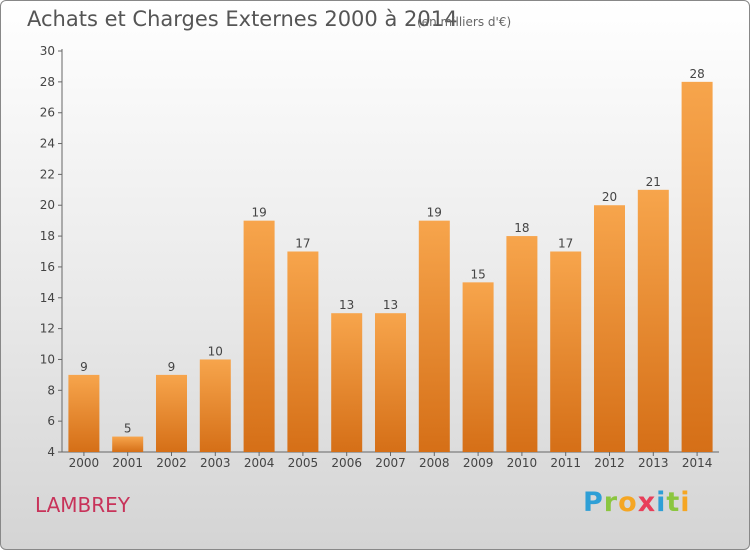 This screenshot has width=750, height=550. What do you see at coordinates (83, 505) in the screenshot?
I see `commune-name: LAMBREY` at bounding box center [83, 505].